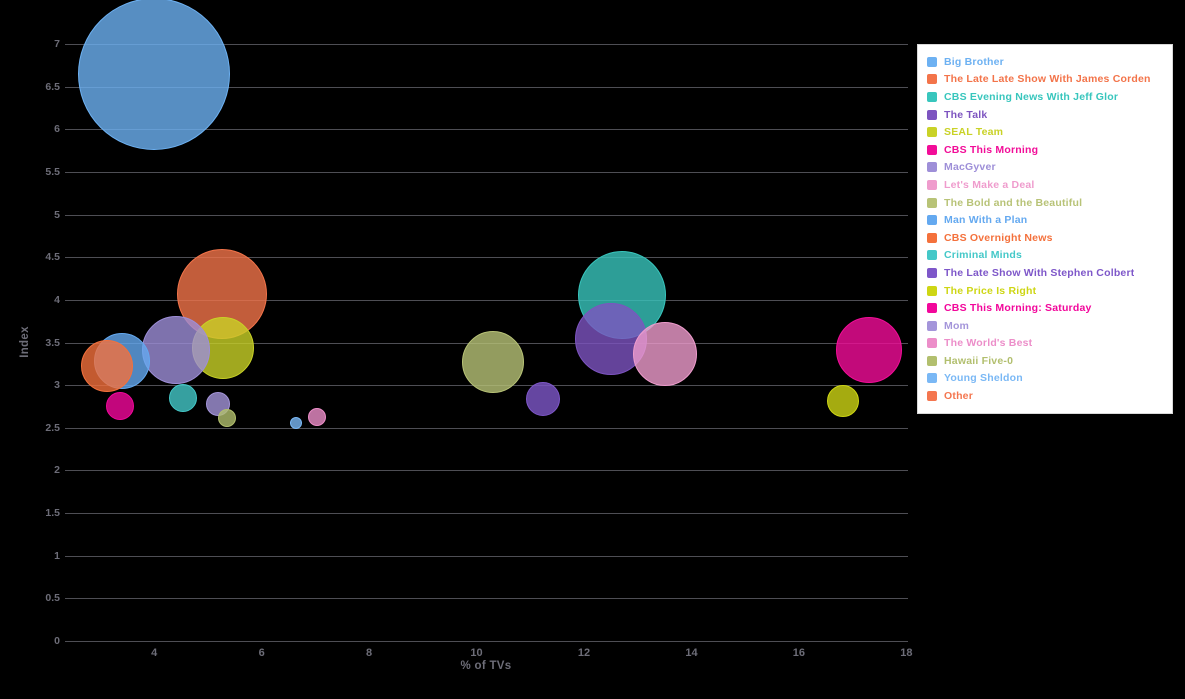  I want to click on x-tick-label: 14, so click(691, 653).